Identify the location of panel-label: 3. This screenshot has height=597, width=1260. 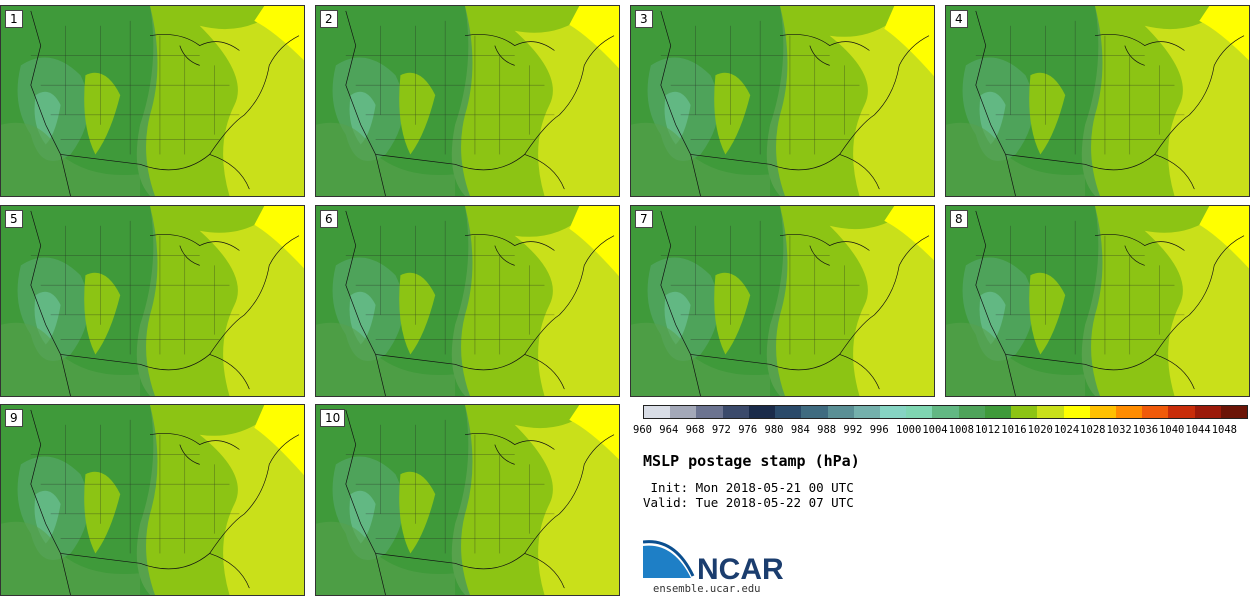
(644, 19).